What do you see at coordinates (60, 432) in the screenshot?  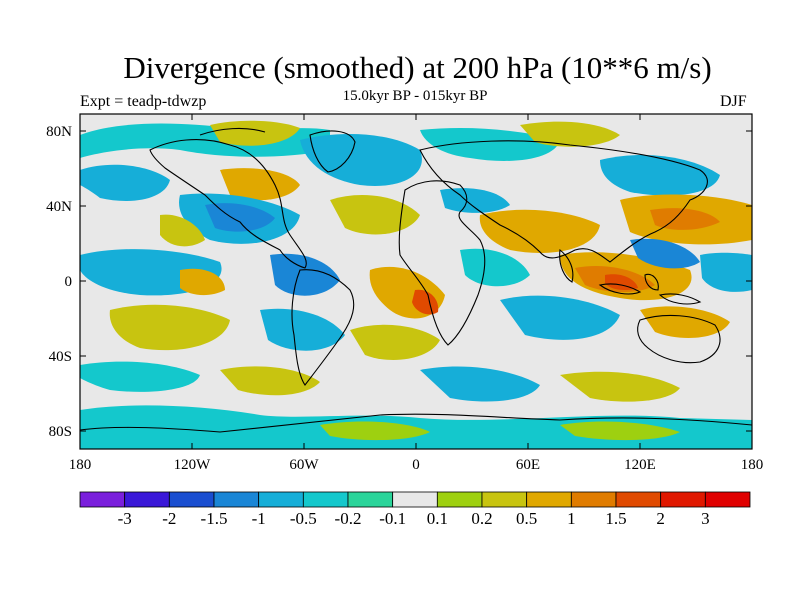 I see `lat-label-80s: 80S` at bounding box center [60, 432].